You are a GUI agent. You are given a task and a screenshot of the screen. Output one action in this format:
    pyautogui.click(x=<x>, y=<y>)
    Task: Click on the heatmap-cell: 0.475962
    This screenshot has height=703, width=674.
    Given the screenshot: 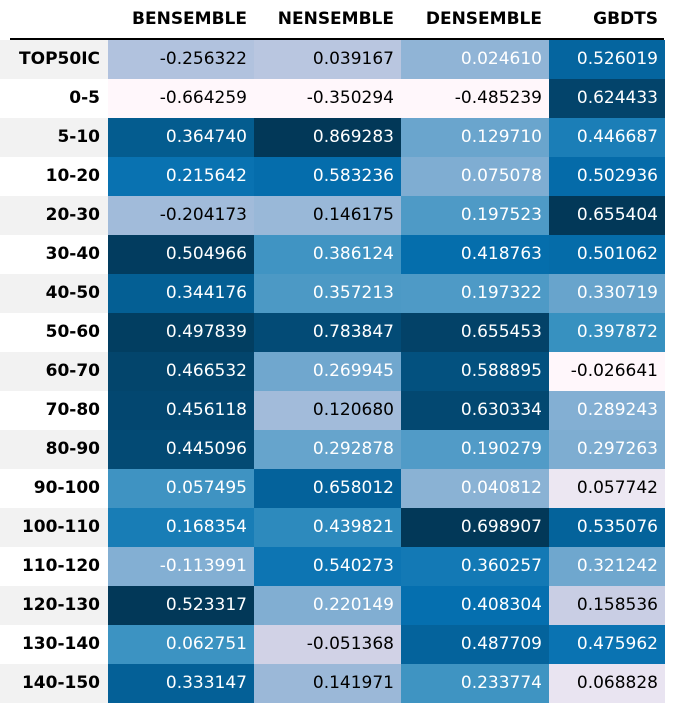 What is the action you would take?
    pyautogui.click(x=607, y=644)
    